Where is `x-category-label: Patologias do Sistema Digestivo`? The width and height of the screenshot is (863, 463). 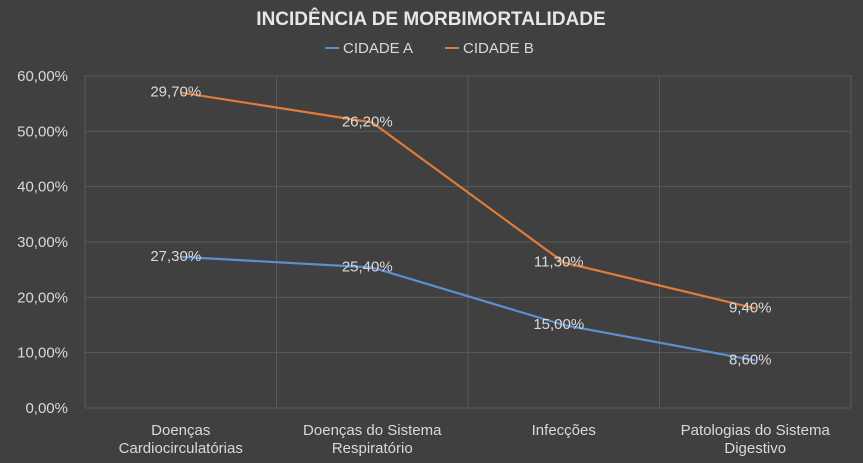
x-category-label: Patologias do Sistema Digestivo is located at coordinates (756, 439).